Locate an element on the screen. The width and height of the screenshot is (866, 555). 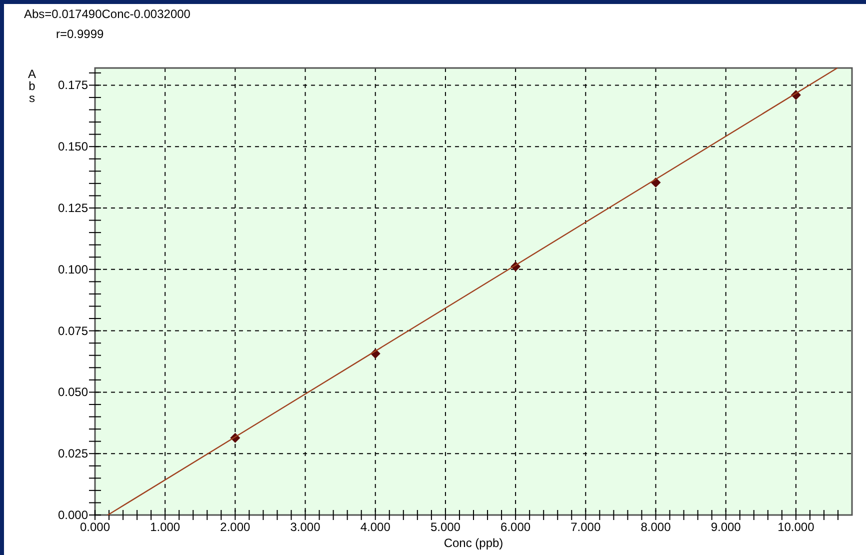
x-tick-label: 7.000 is located at coordinates (585, 527).